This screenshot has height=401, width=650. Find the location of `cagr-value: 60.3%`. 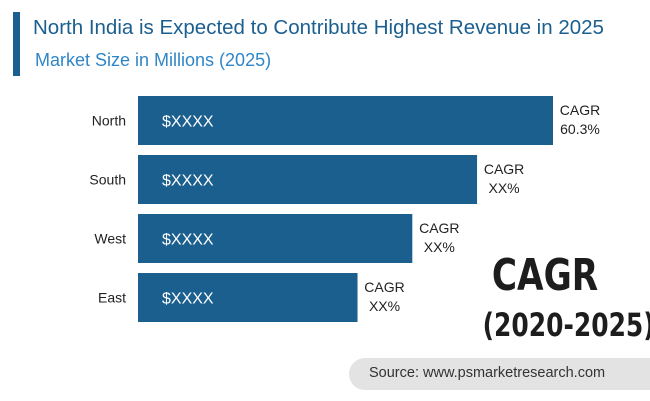

cagr-value: 60.3% is located at coordinates (580, 129).